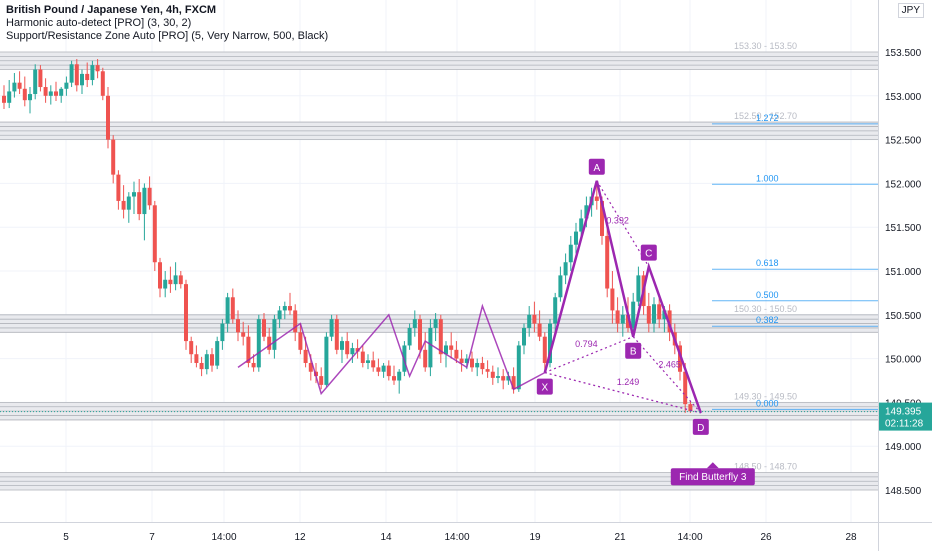  What do you see at coordinates (903, 97) in the screenshot?
I see `price-axis-tick: 153.000` at bounding box center [903, 97].